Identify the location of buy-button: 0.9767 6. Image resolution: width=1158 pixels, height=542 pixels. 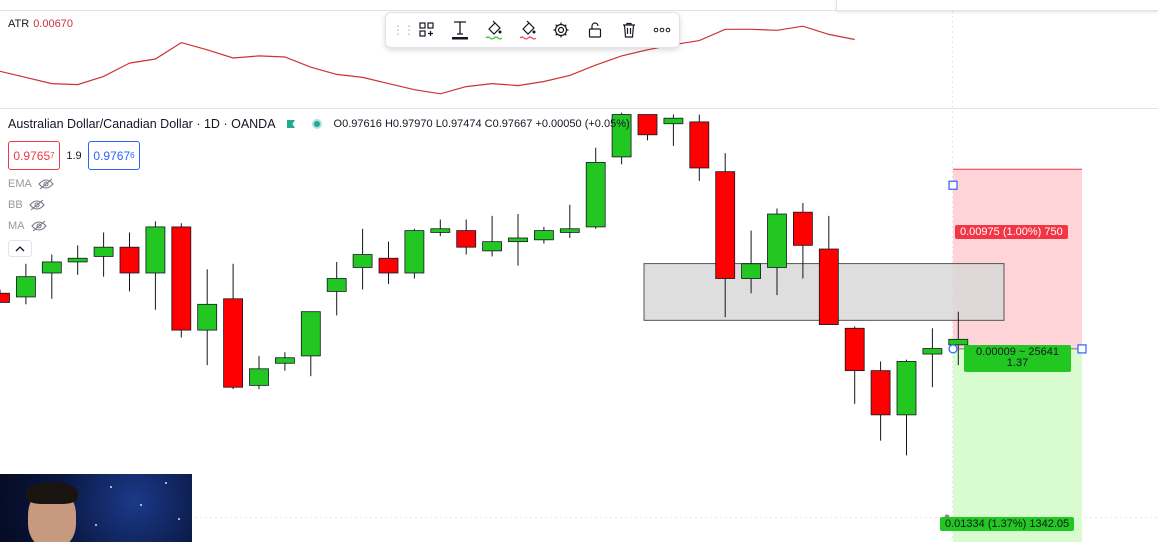
(114, 155).